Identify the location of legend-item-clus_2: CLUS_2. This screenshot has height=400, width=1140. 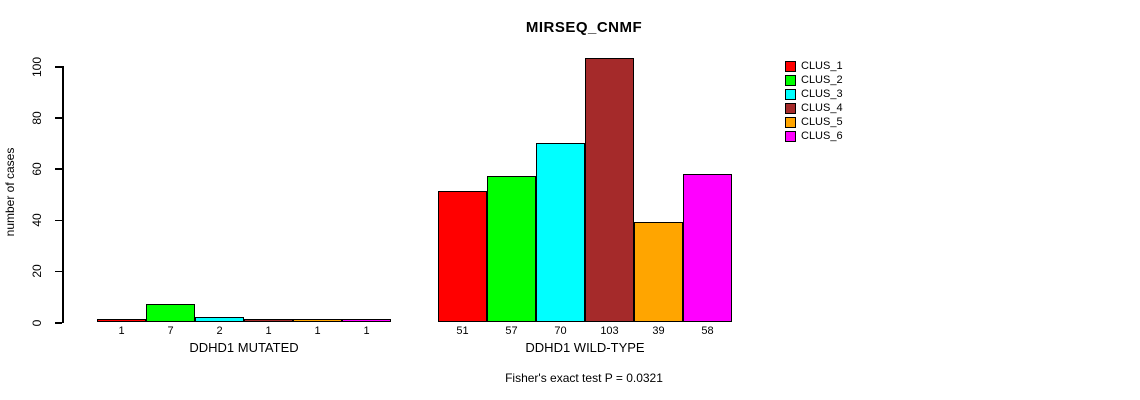
(814, 80).